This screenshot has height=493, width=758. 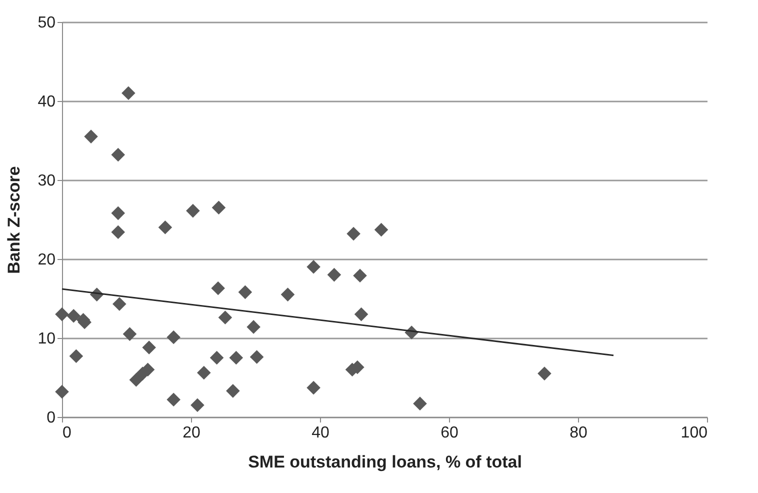 I want to click on y-tick-label: 30, so click(x=47, y=181).